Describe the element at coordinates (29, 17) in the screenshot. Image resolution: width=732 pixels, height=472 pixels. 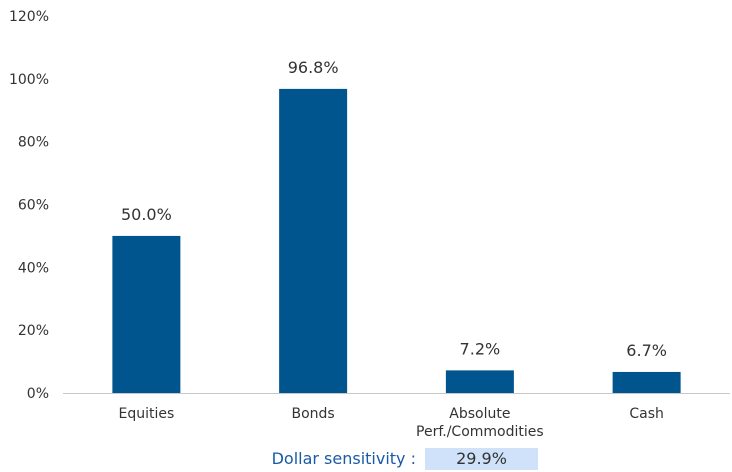
I see `y-tick-label: 120%` at that location.